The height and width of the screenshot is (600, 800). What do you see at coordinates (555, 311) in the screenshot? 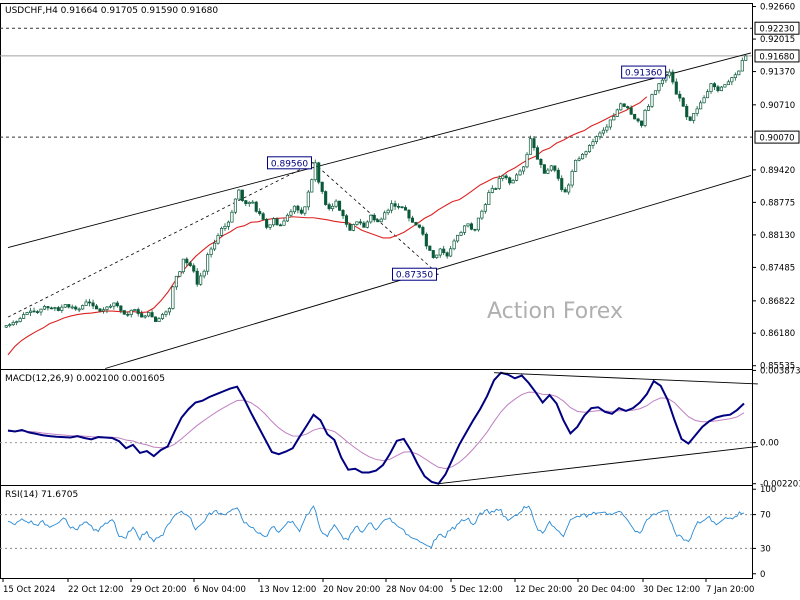
I see `watermark: Action Forex` at bounding box center [555, 311].